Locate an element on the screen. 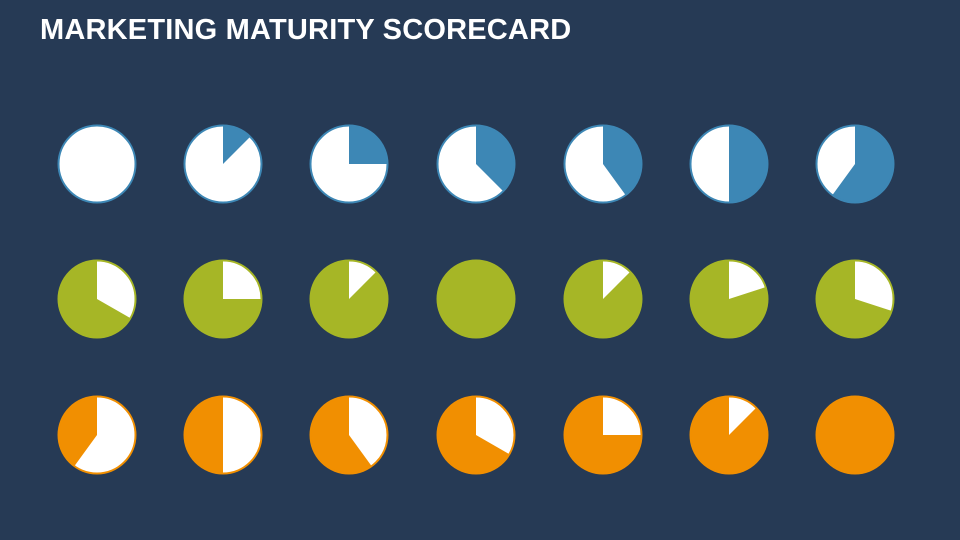 This screenshot has width=960, height=540. page-title: MARKETING MATURITY SCORECARD is located at coordinates (306, 30).